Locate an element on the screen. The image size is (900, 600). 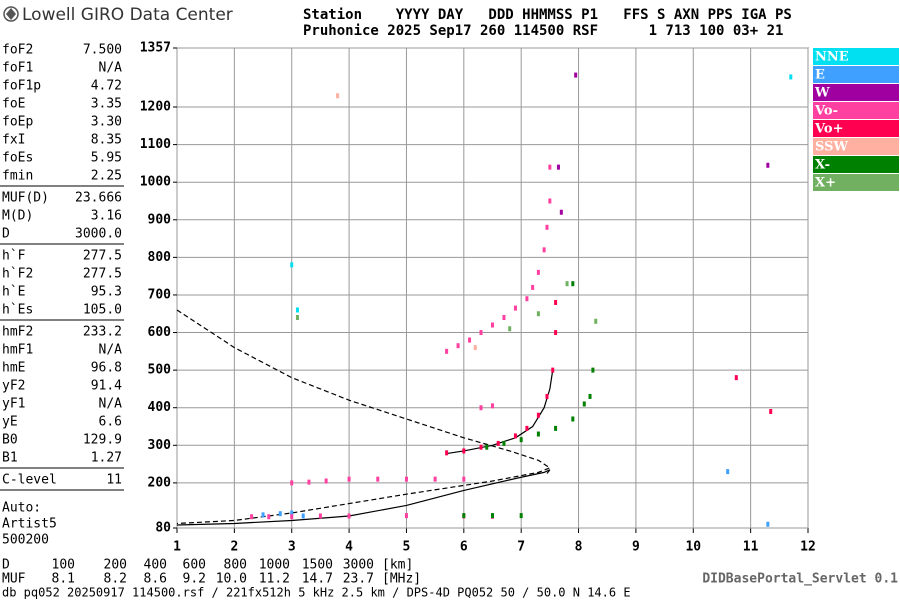
param-value: 96.8 is located at coordinates (106, 368).